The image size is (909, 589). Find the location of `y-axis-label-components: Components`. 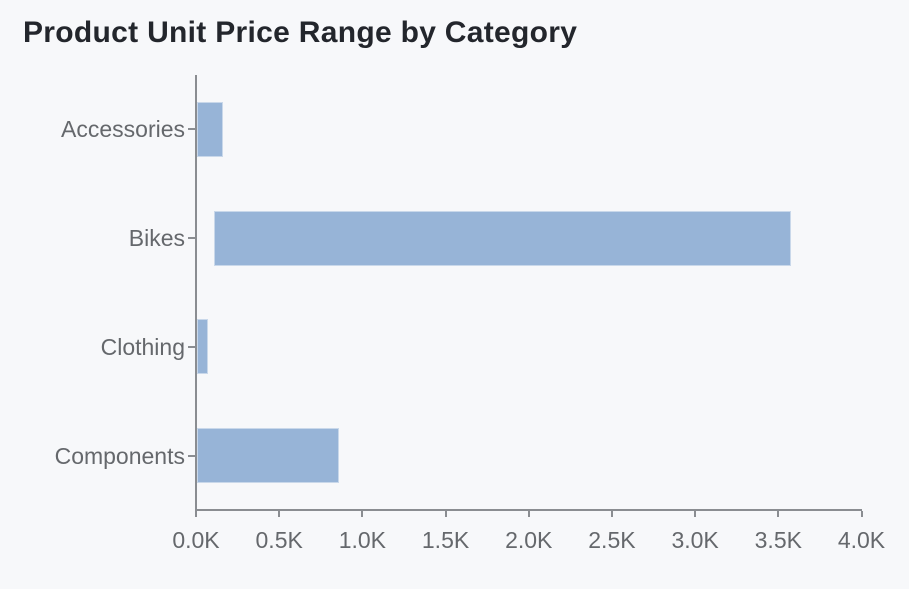

y-axis-label-components: Components is located at coordinates (119, 455).